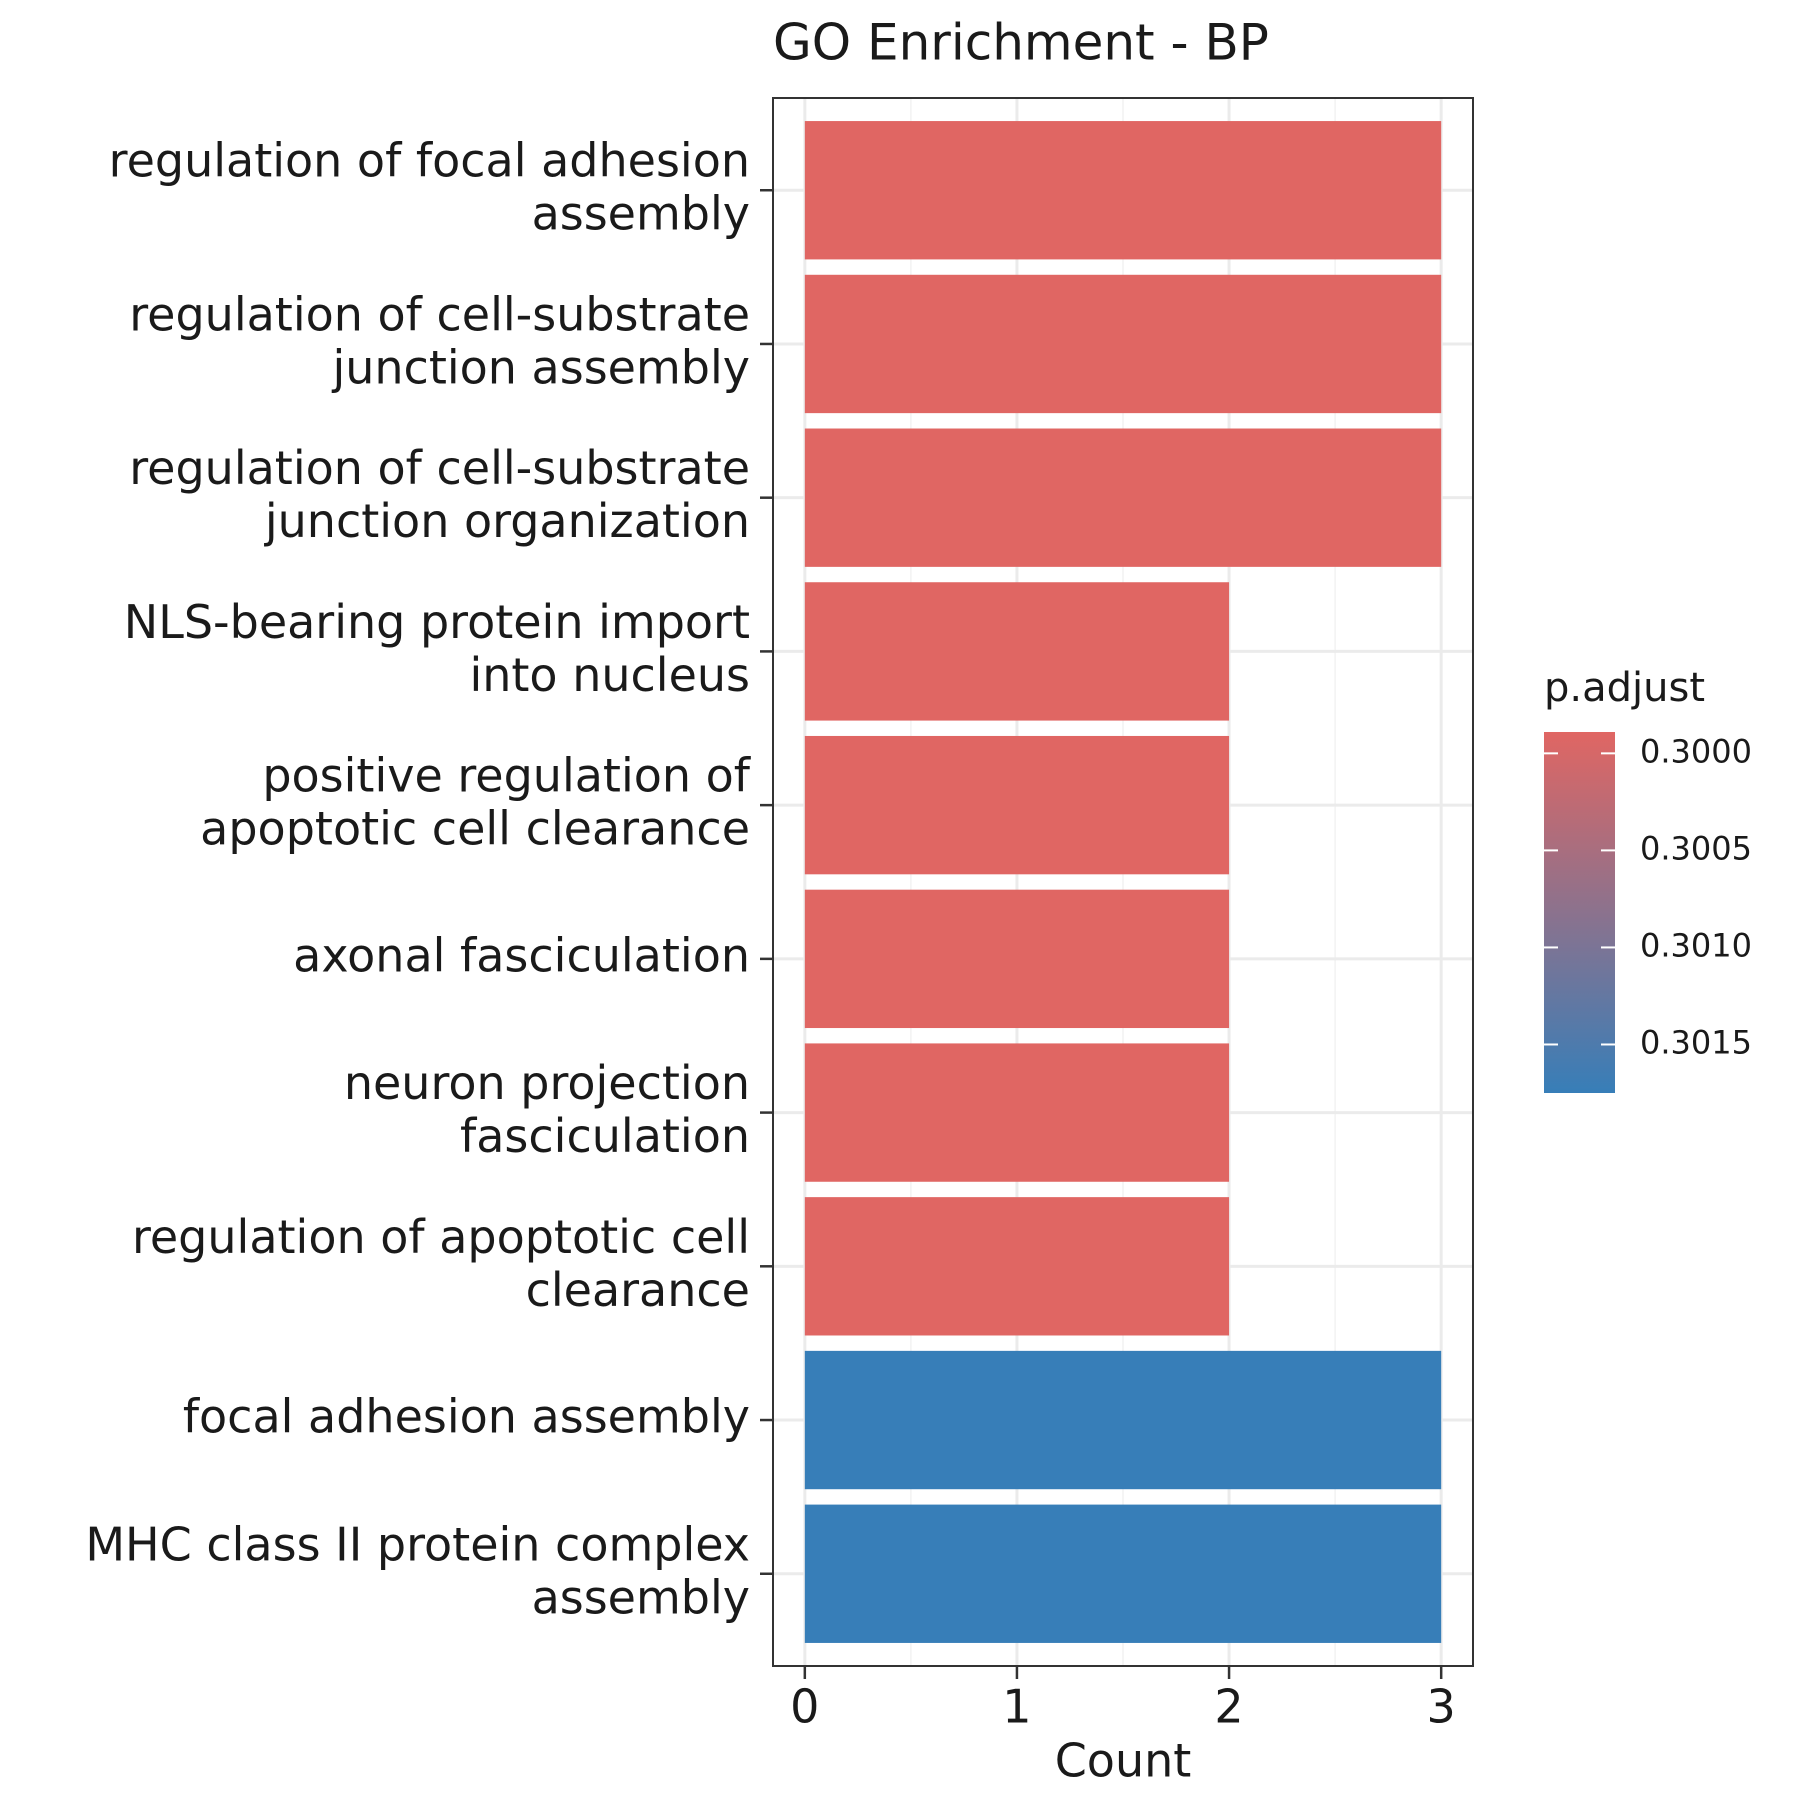  Describe the element at coordinates (1228, 1707) in the screenshot. I see `x-tick-label: 2` at that location.